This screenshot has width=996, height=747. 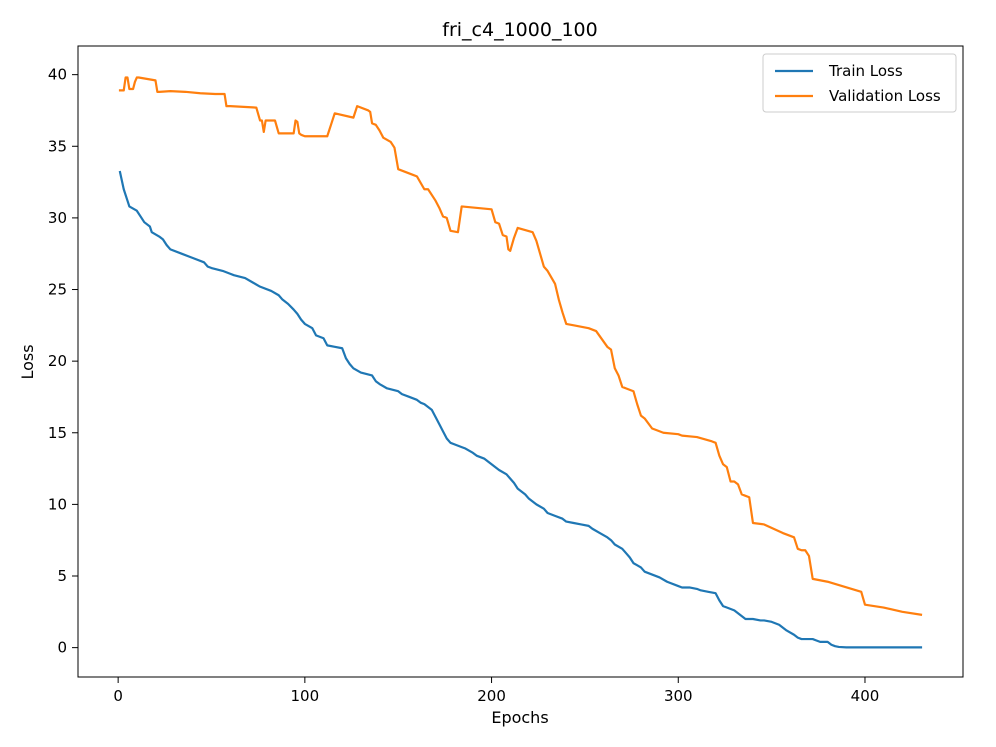 What do you see at coordinates (519, 717) in the screenshot?
I see `x-axis-label: Epochs` at bounding box center [519, 717].